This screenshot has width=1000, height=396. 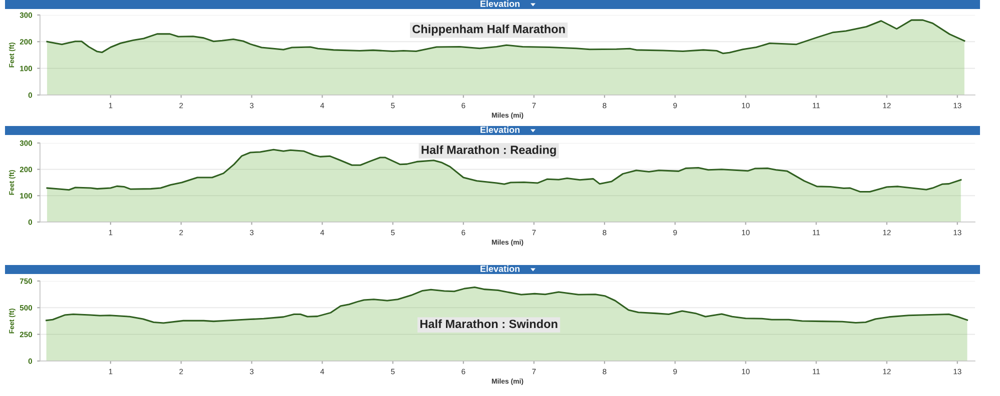 I want to click on text: Chippenham Half Marathon, so click(x=488, y=30).